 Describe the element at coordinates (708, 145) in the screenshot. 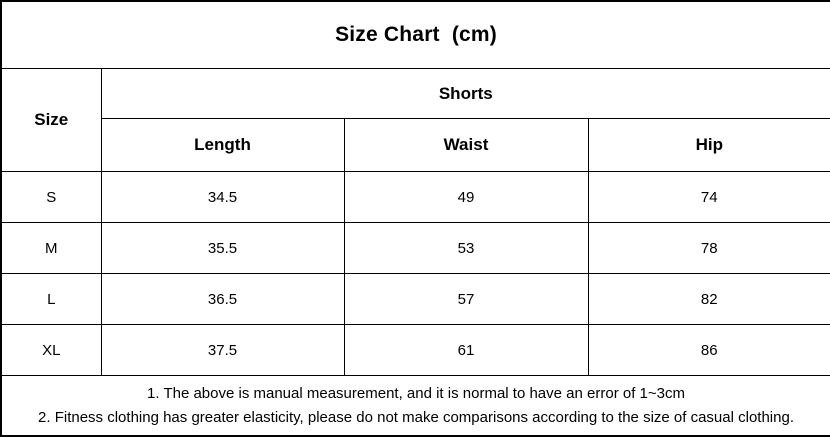

I see `column-header-hip: Hip` at that location.